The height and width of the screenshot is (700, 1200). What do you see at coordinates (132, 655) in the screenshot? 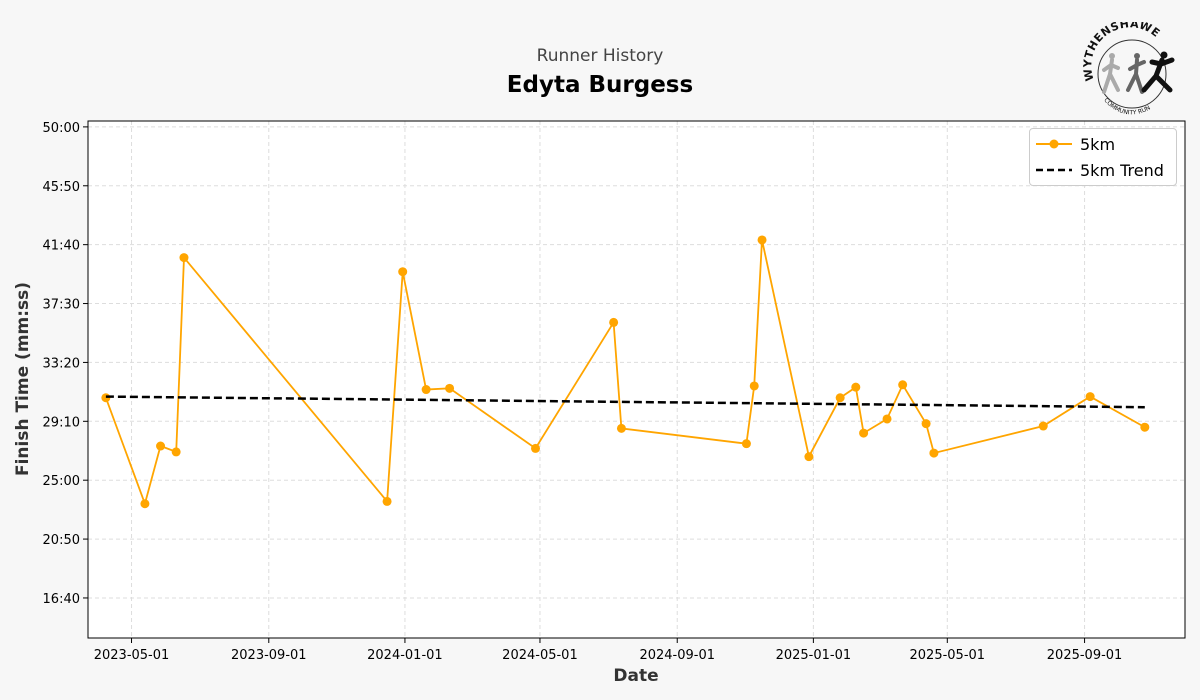
I see `x-tick-label: 2023-05-01` at bounding box center [132, 655].